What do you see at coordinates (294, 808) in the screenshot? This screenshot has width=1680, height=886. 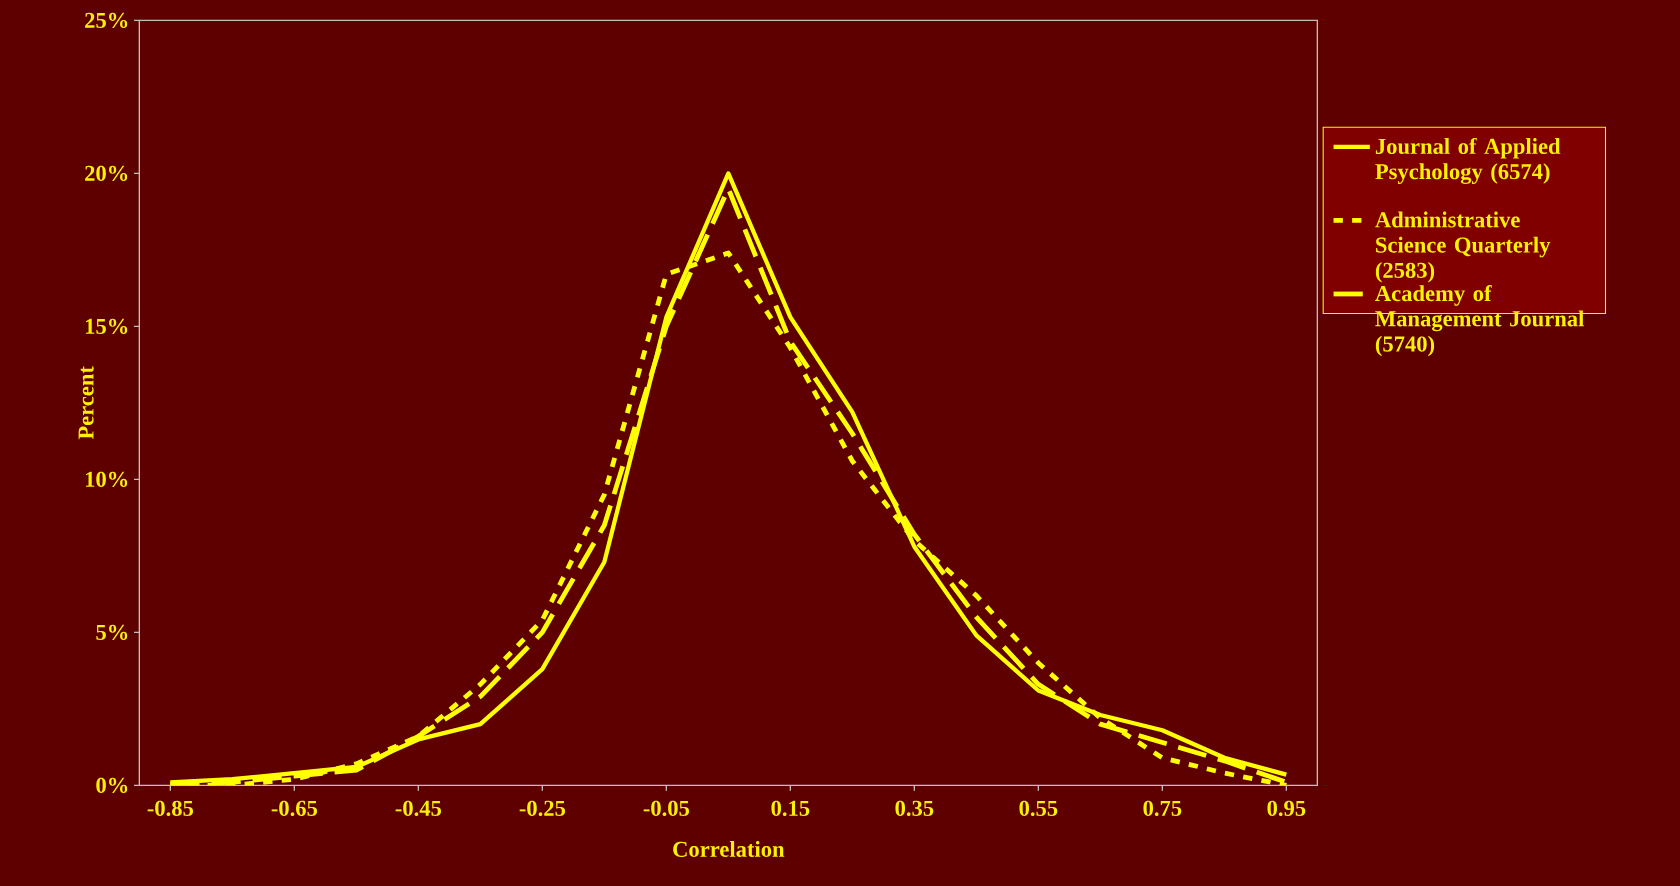 I see `x-tick-label: -0.65` at bounding box center [294, 808].